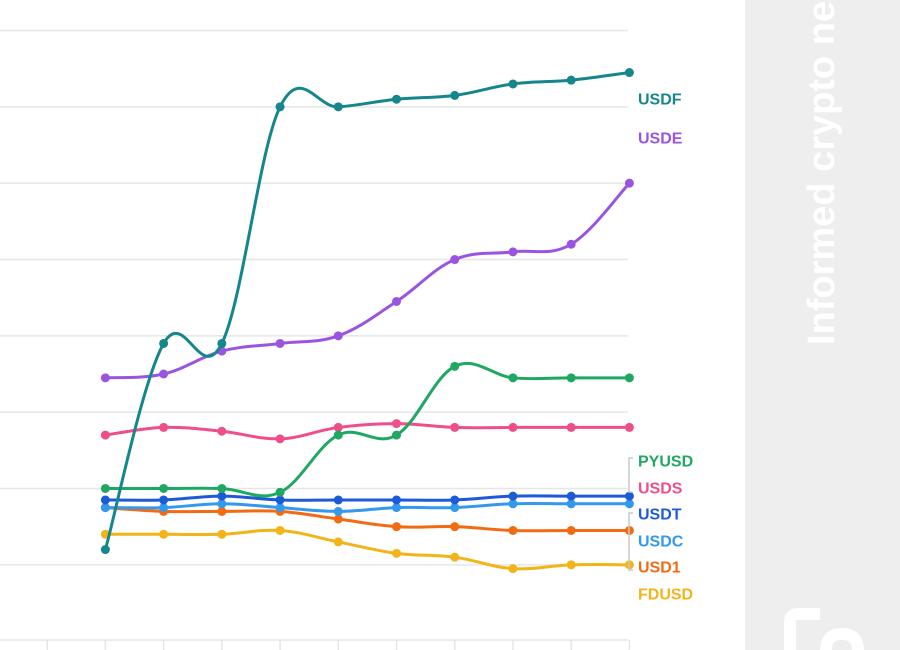 The image size is (900, 650). I want to click on bracket-upper, so click(630, 475).